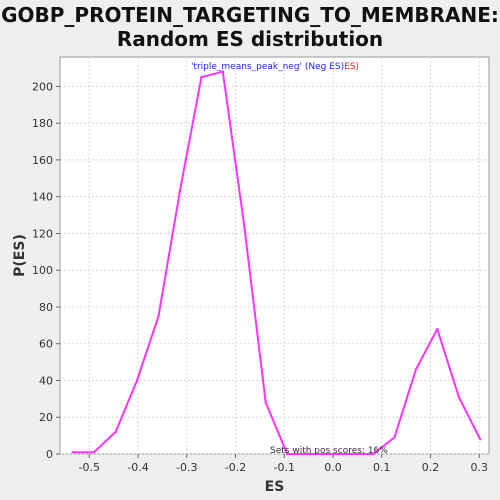  Describe the element at coordinates (42, 160) in the screenshot. I see `y-tick-label: 160` at that location.